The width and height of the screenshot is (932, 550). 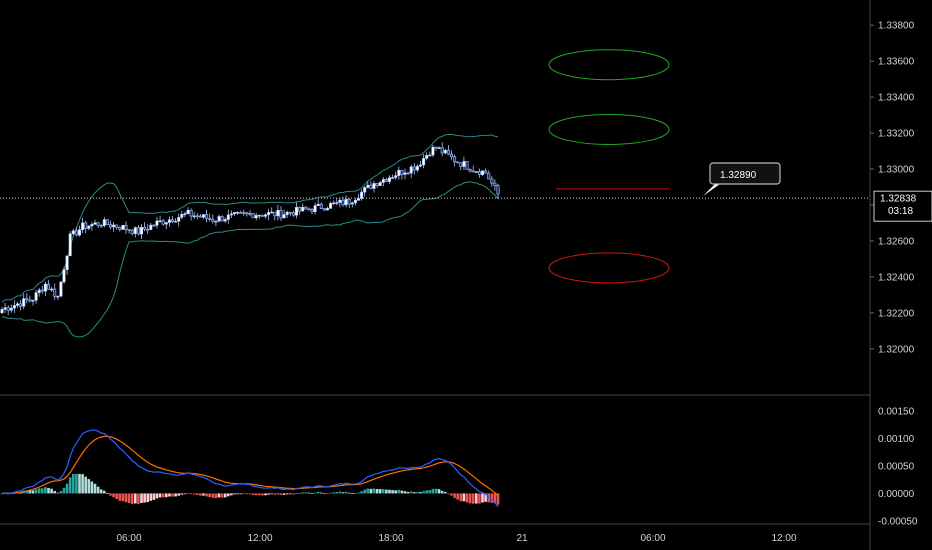 What do you see at coordinates (128, 538) in the screenshot?
I see `time-tick-label: 06:00` at bounding box center [128, 538].